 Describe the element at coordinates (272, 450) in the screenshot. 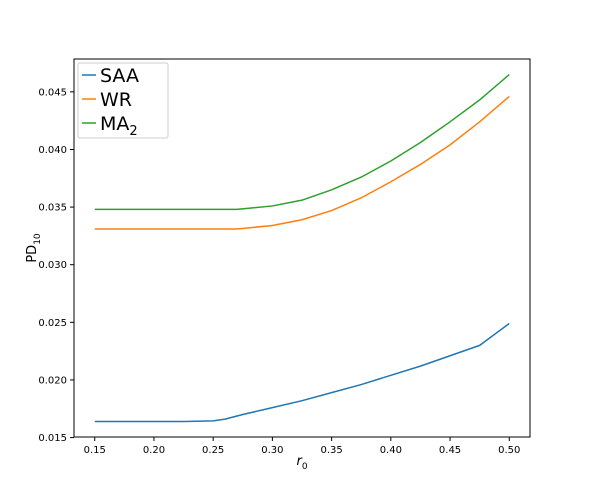

I see `x-tick-label: 0.30` at that location.